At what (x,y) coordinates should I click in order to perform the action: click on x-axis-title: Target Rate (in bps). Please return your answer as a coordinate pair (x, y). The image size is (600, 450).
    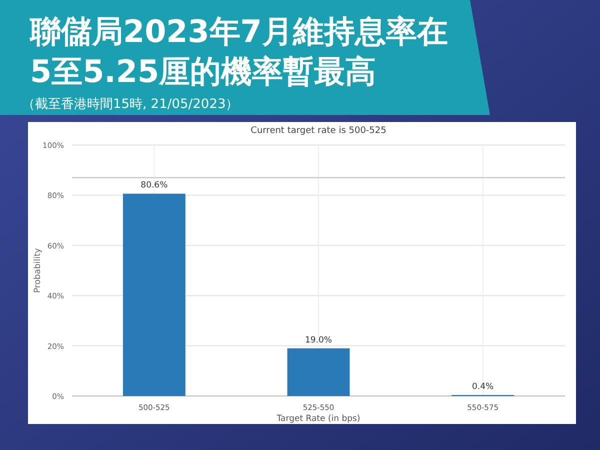
    Looking at the image, I should click on (318, 419).